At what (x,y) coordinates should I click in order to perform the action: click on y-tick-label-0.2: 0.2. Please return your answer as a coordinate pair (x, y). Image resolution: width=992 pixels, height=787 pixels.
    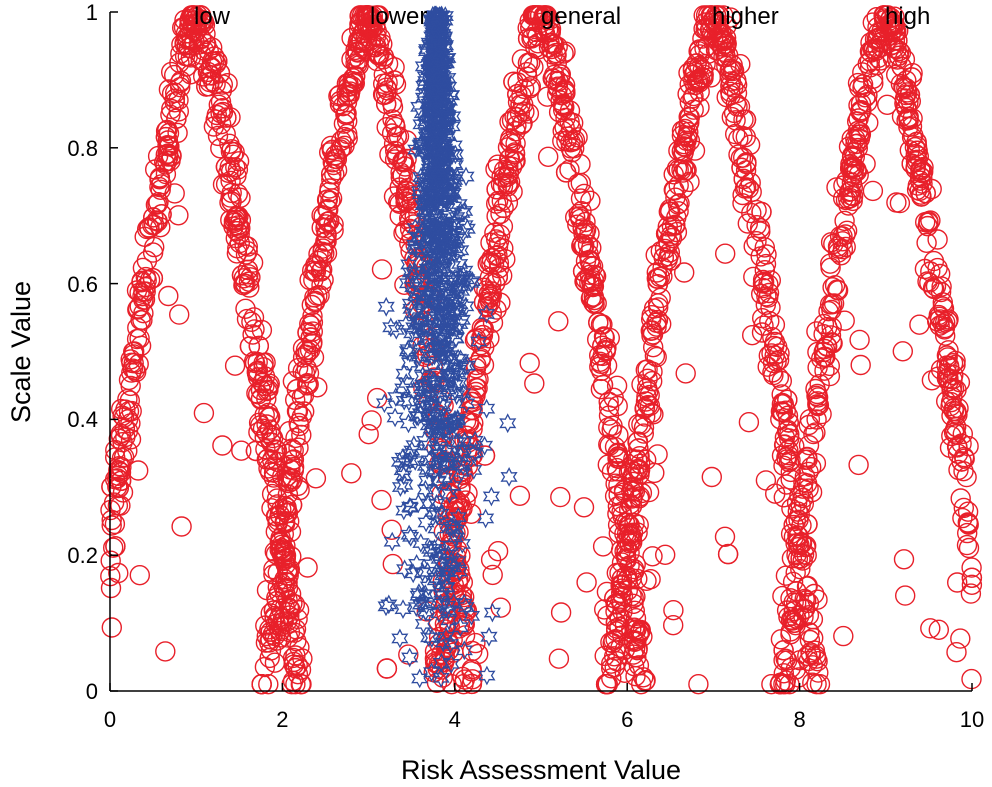
    Looking at the image, I should click on (82, 555).